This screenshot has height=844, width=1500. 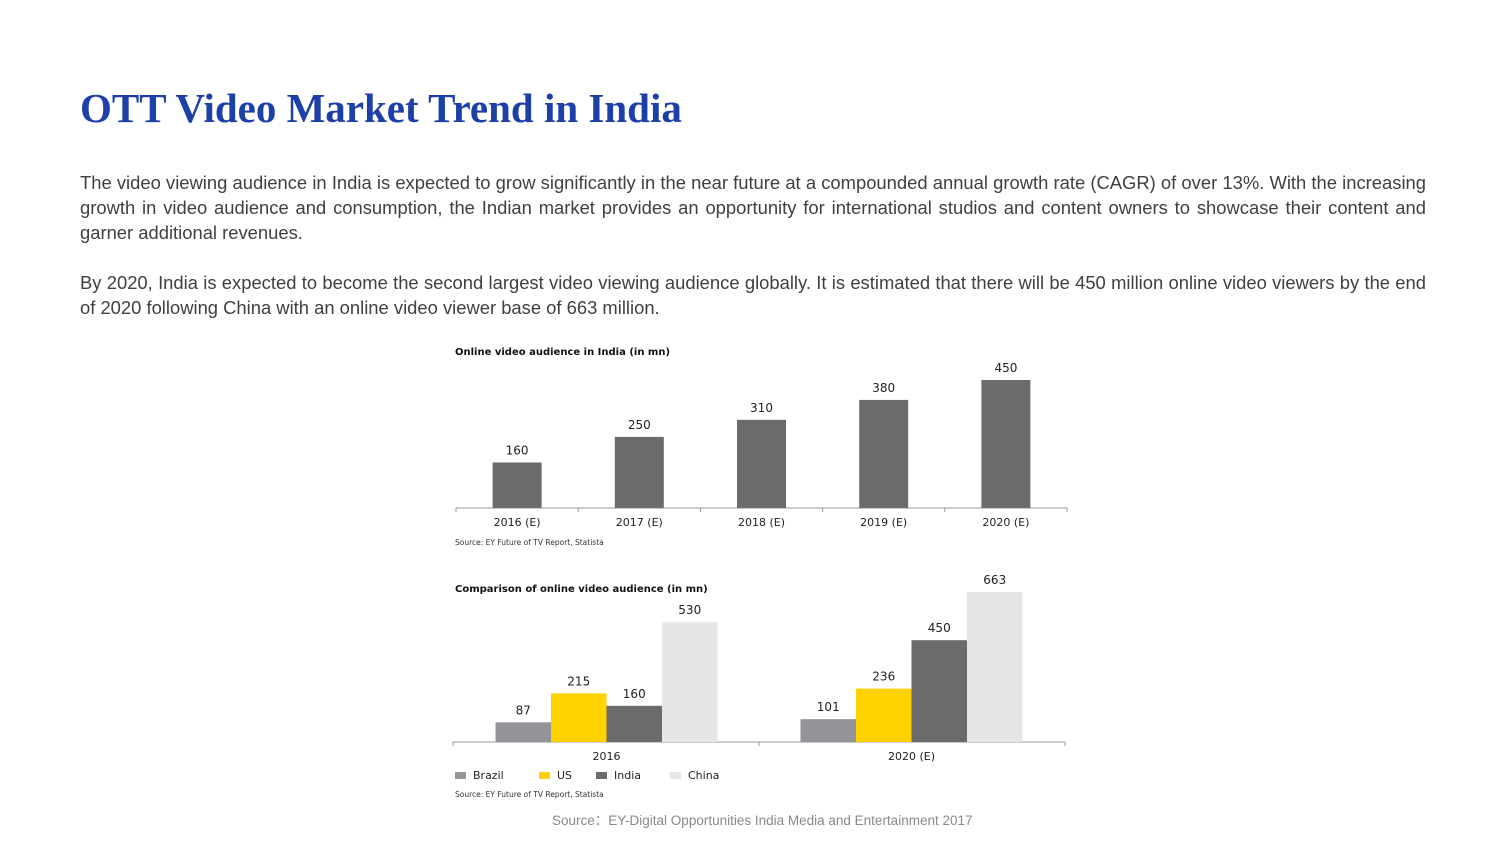 I want to click on chart1-tick-label: 2016 (E), so click(x=517, y=522).